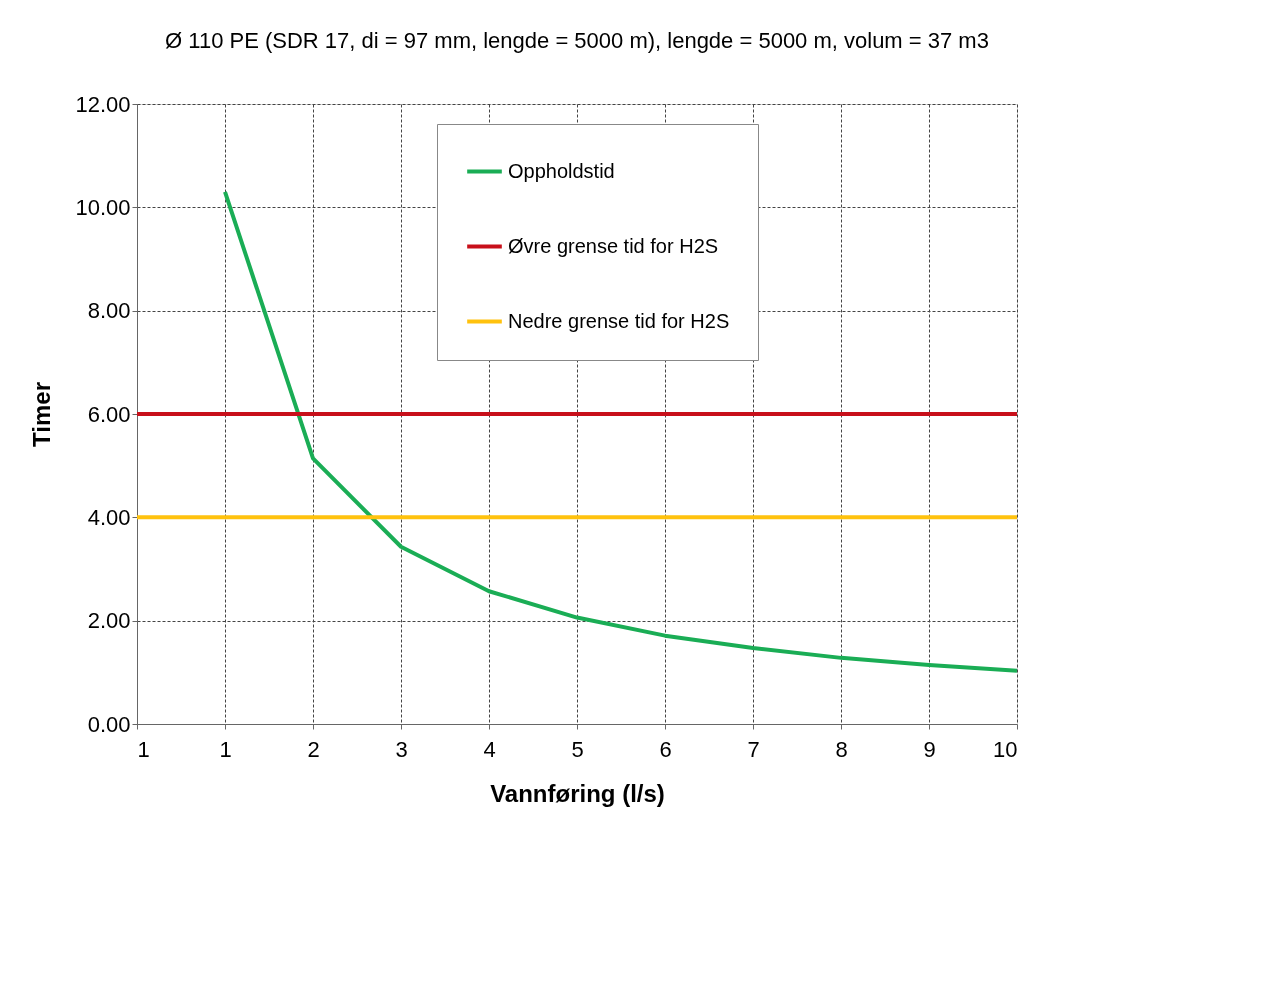 Image resolution: width=1285 pixels, height=985 pixels. I want to click on x-tick-label: 3, so click(401, 749).